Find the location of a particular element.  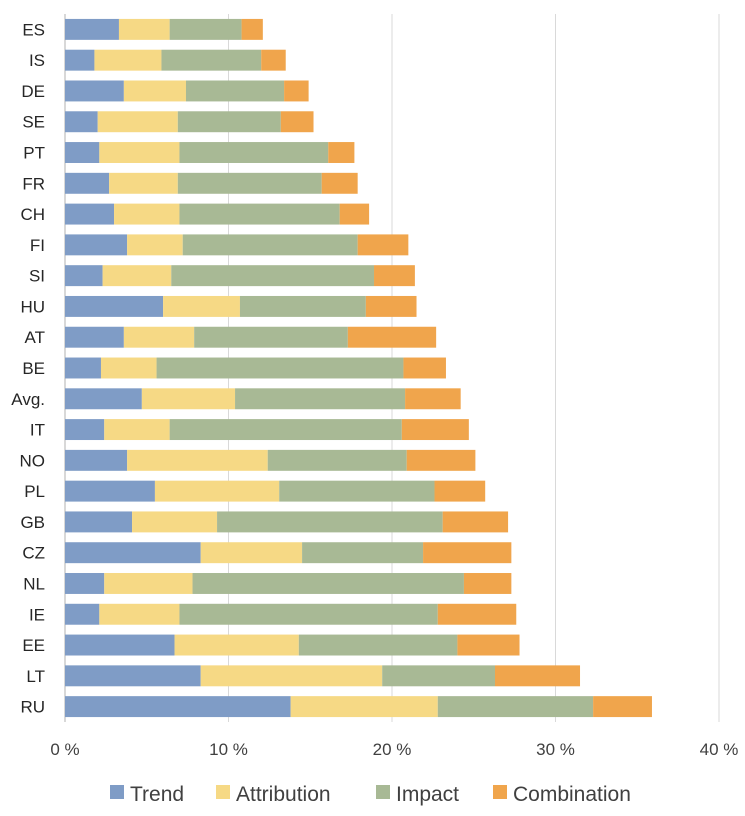

bar-ch-trend is located at coordinates (90, 214).